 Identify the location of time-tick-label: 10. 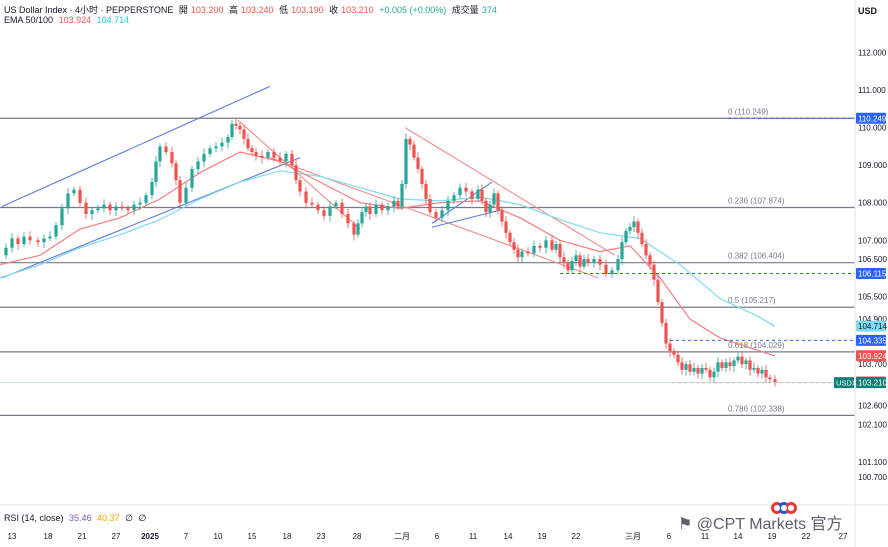
(218, 536).